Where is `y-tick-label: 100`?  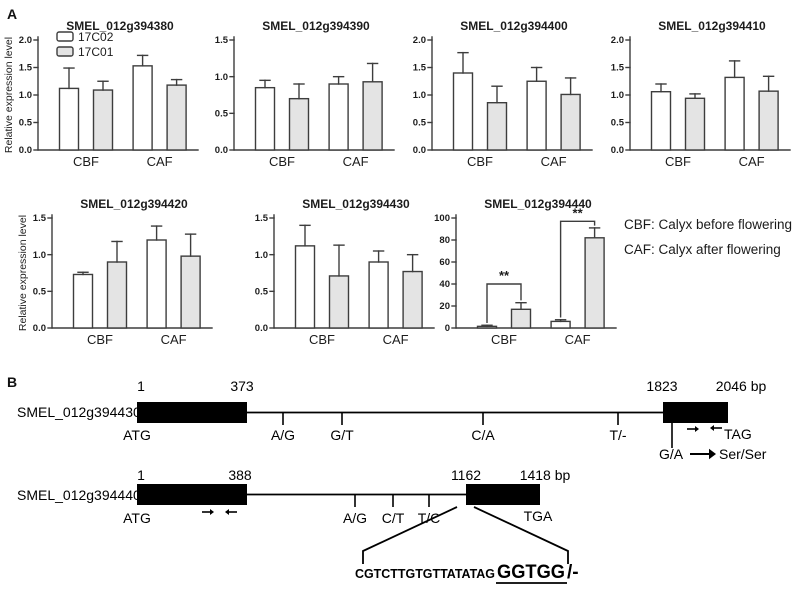
y-tick-label: 100 is located at coordinates (442, 218).